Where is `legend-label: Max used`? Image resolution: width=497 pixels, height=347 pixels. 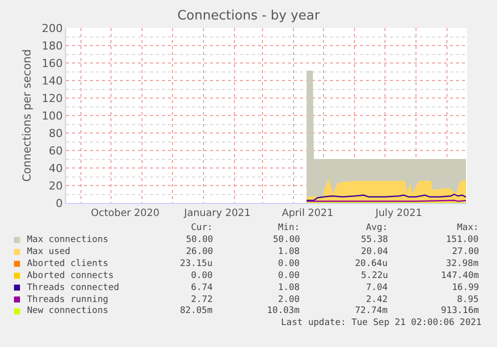 legend-label: Max used is located at coordinates (48, 252).